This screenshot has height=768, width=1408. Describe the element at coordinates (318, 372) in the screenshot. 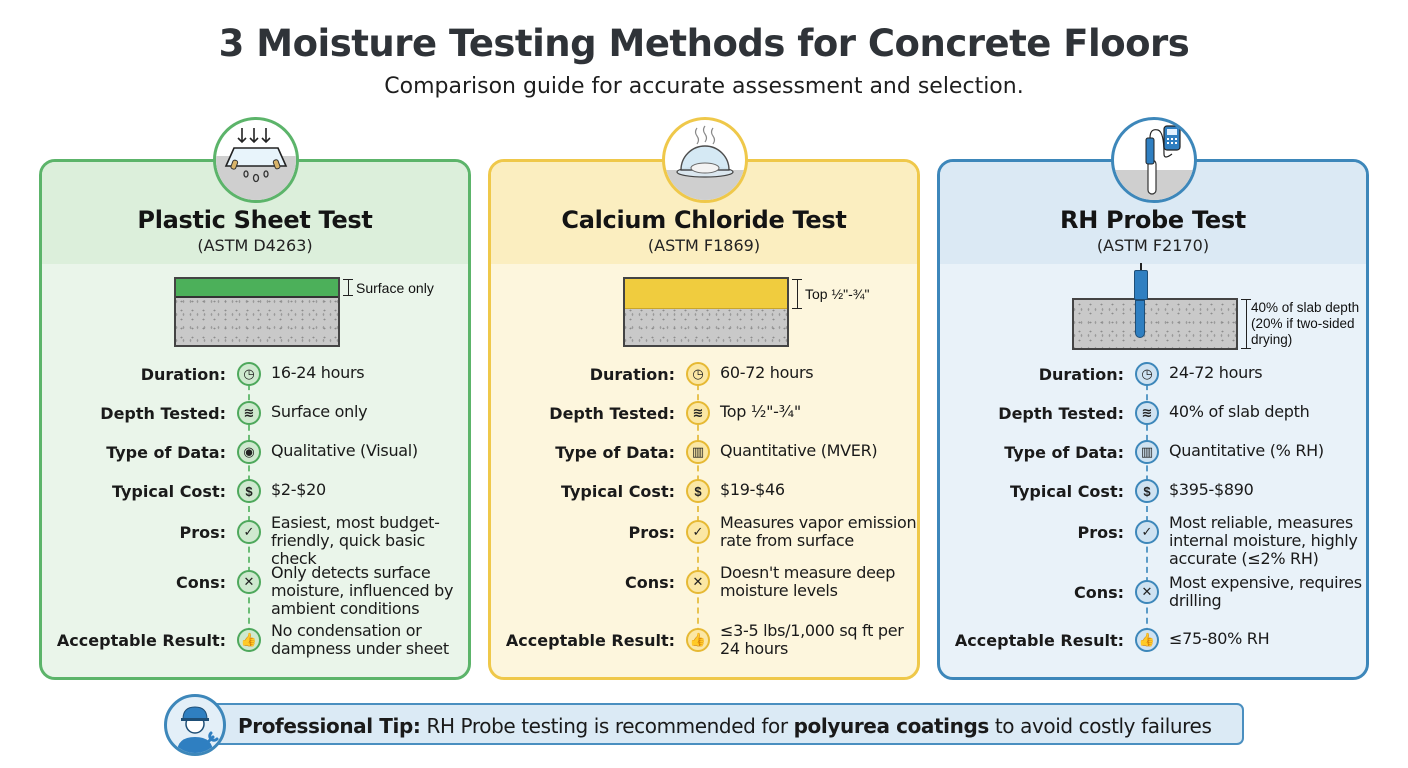

I see `duration-value: 16-24 hours` at that location.